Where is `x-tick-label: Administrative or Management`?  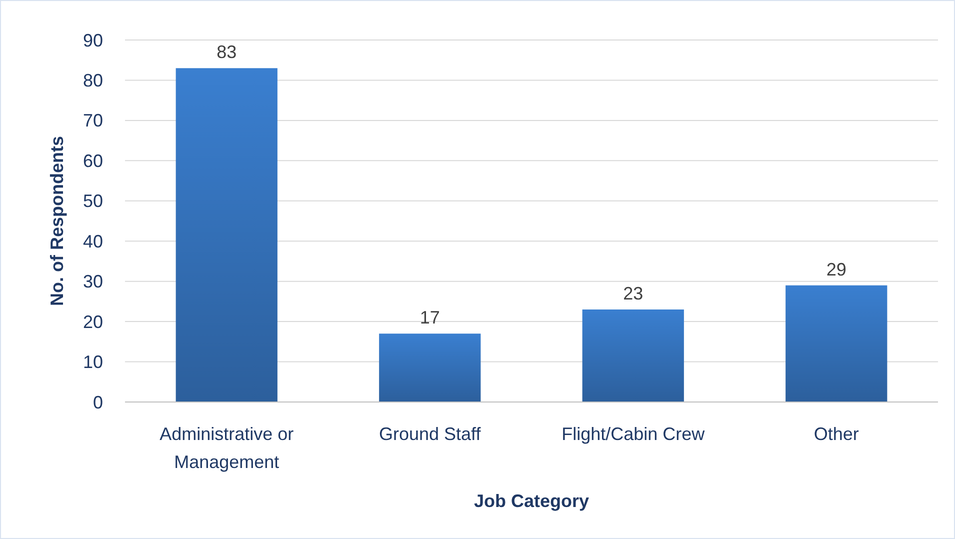
x-tick-label: Administrative or Management is located at coordinates (227, 448).